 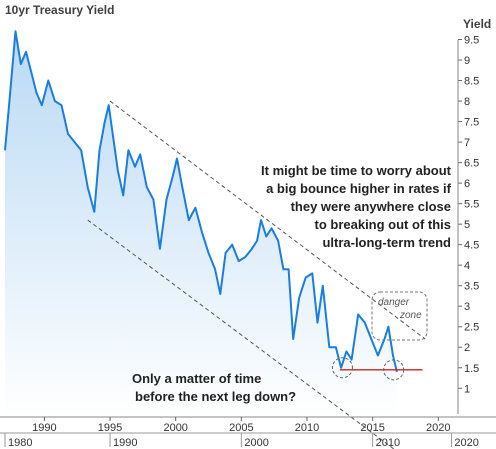 What do you see at coordinates (383, 224) in the screenshot?
I see `top-annotation-line: to breaking out of this` at bounding box center [383, 224].